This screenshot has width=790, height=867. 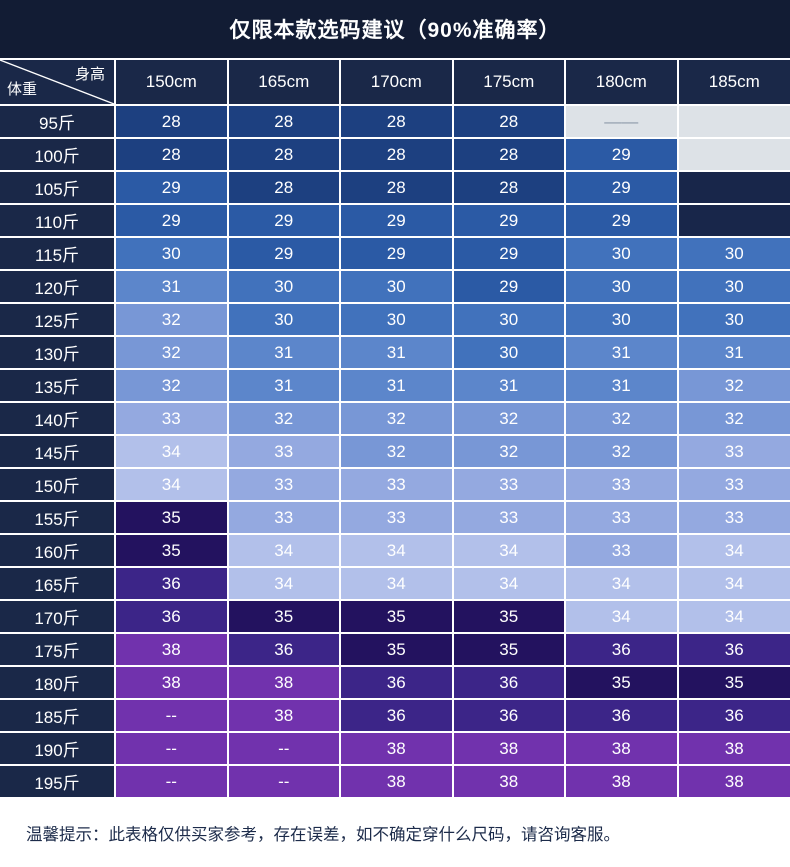 What do you see at coordinates (58, 748) in the screenshot?
I see `weight-row-label: 190斤` at bounding box center [58, 748].